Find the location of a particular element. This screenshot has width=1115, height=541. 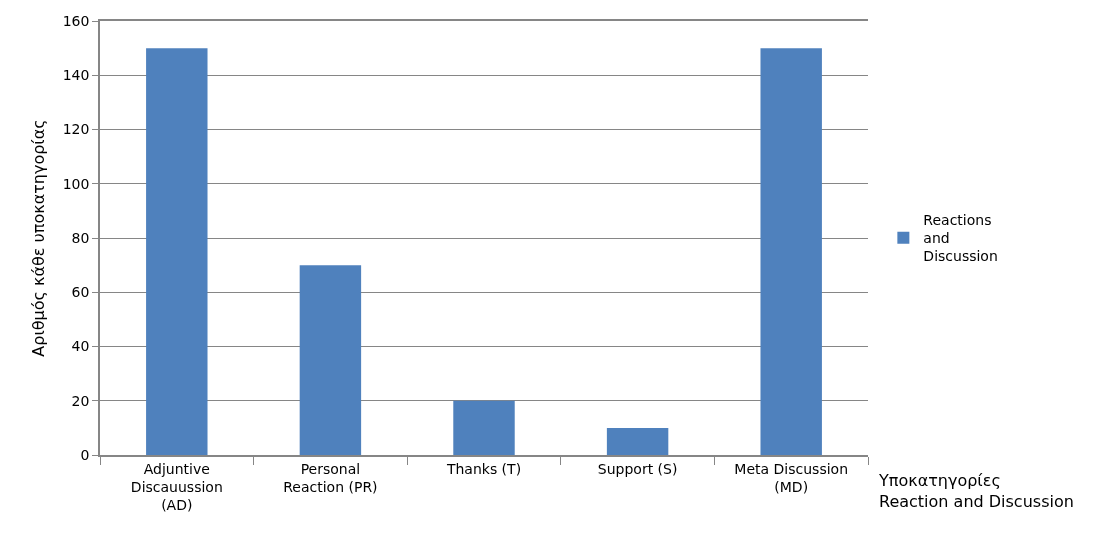

x-tick-label: Adjuntive Discauussion (AD) is located at coordinates (176, 486).